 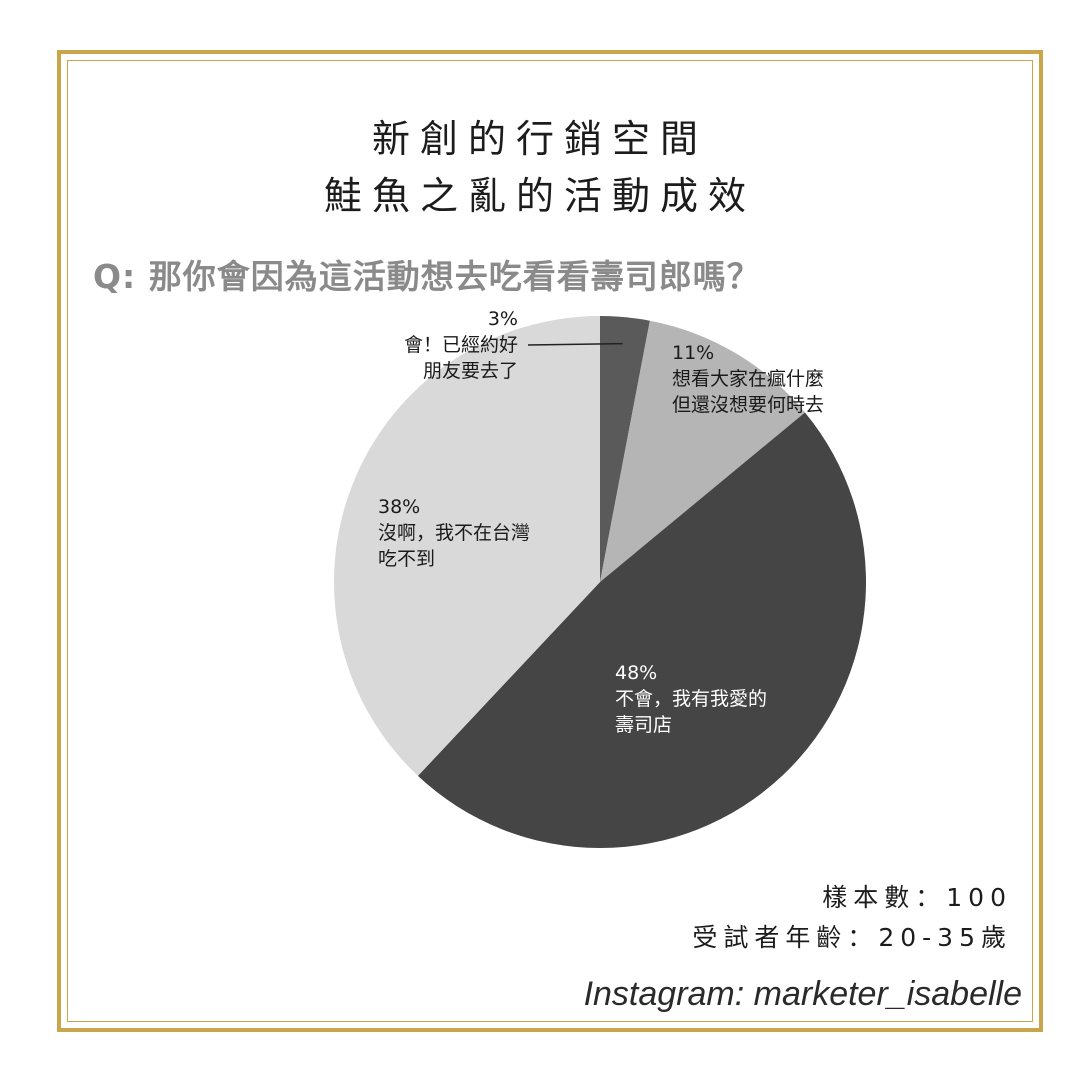 I want to click on pie-slice-not-in-taiwan, so click(x=467, y=546).